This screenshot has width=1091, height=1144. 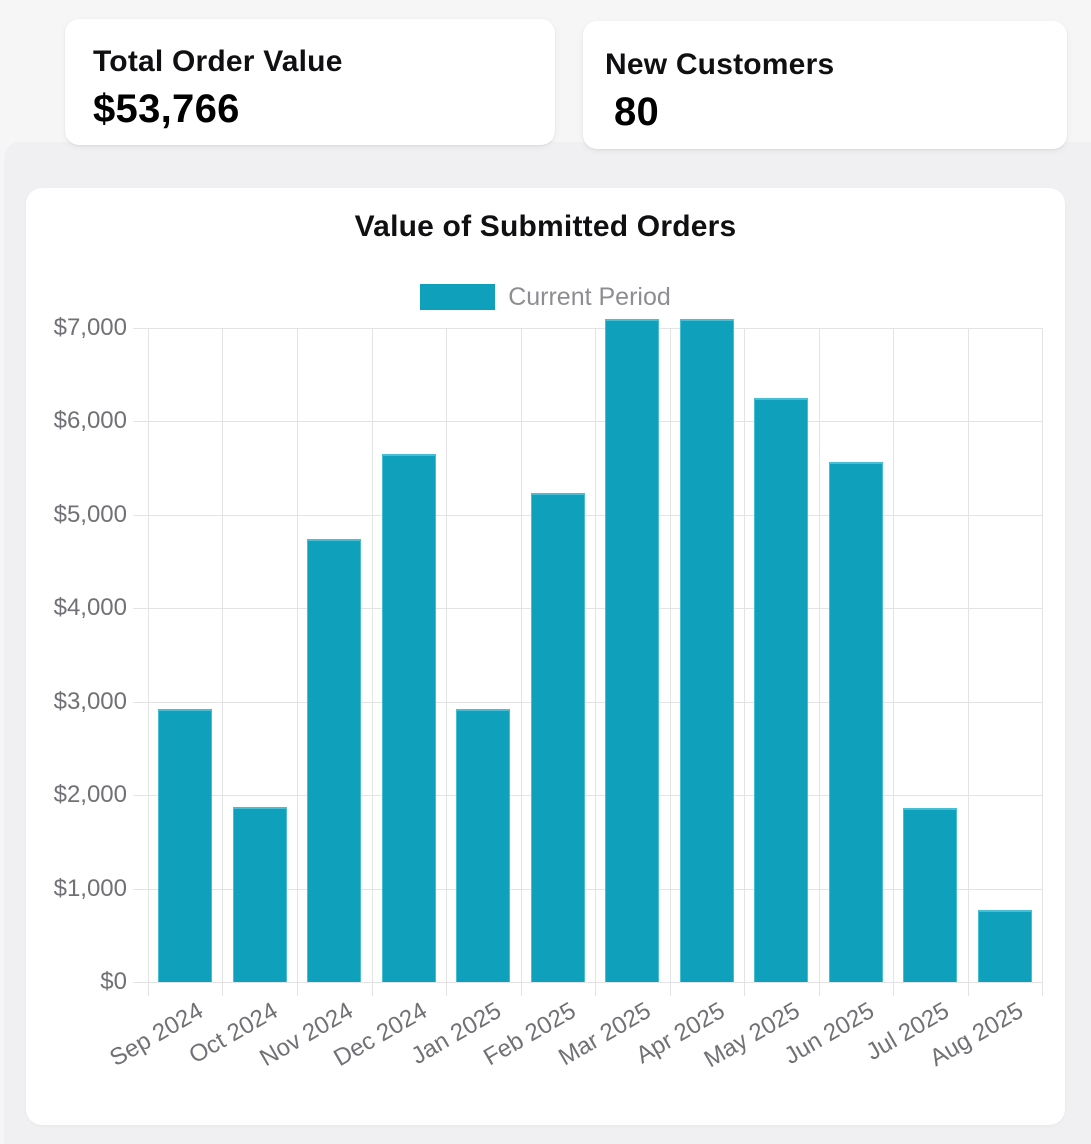 What do you see at coordinates (90, 888) in the screenshot?
I see `y-tick-label: $1,000` at bounding box center [90, 888].